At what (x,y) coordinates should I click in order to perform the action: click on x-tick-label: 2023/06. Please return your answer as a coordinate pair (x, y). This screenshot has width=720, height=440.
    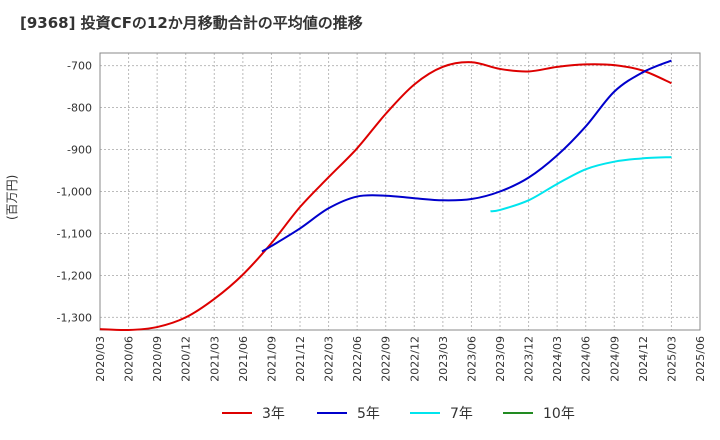
    Looking at the image, I should click on (471, 359).